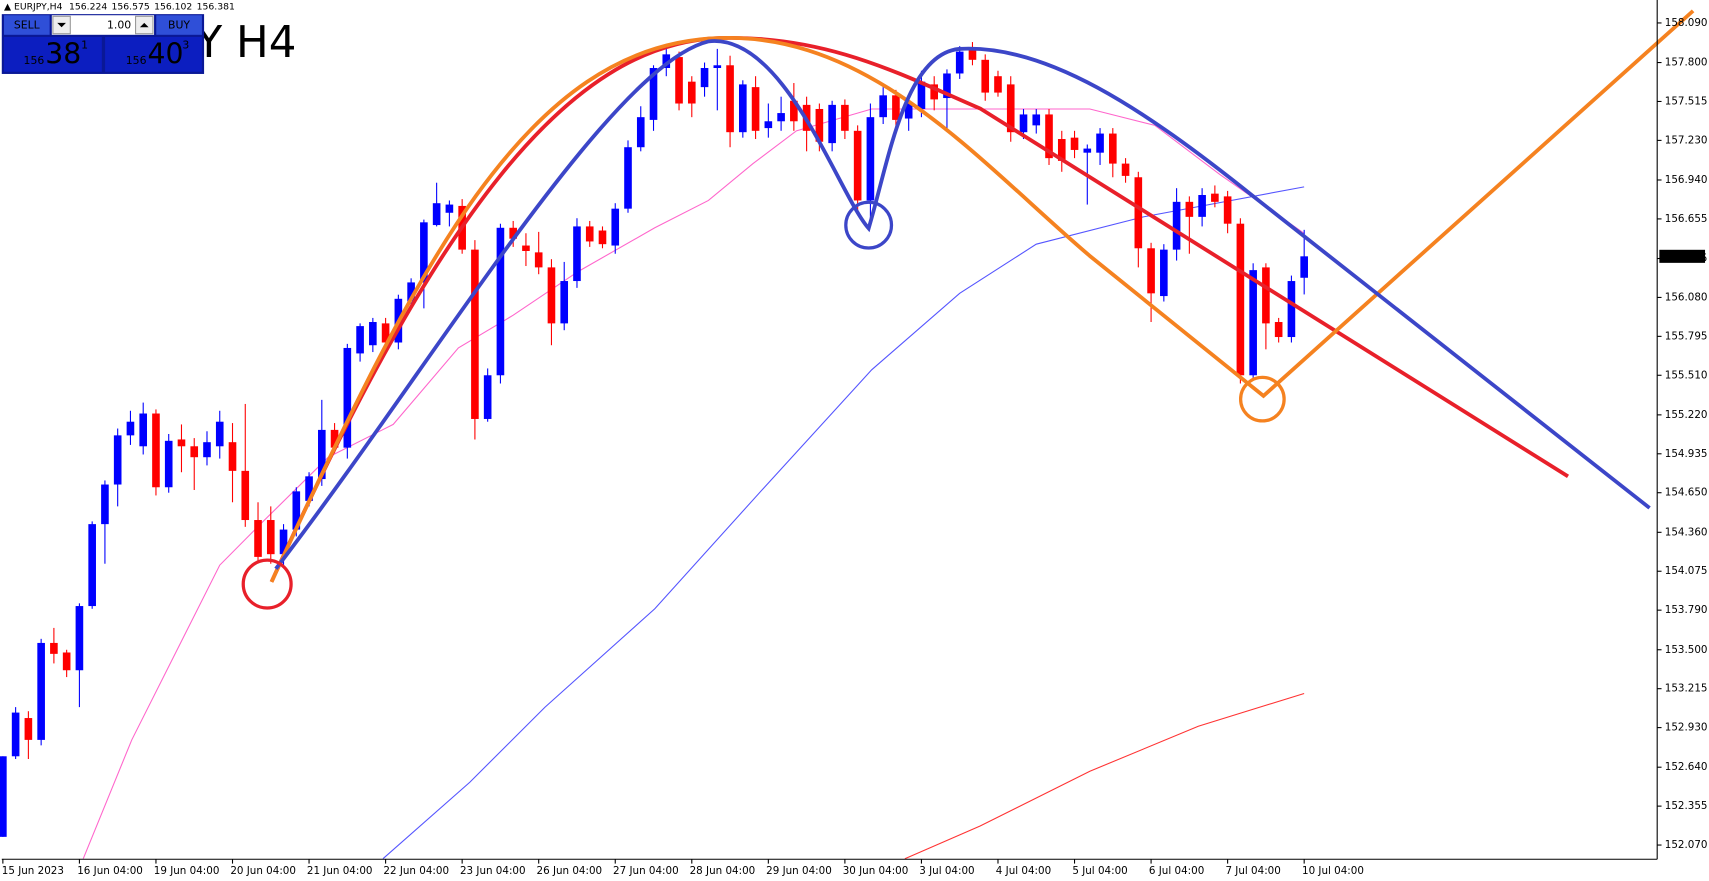 This screenshot has height=881, width=1709. I want to click on high: 156.575, so click(131, 6).